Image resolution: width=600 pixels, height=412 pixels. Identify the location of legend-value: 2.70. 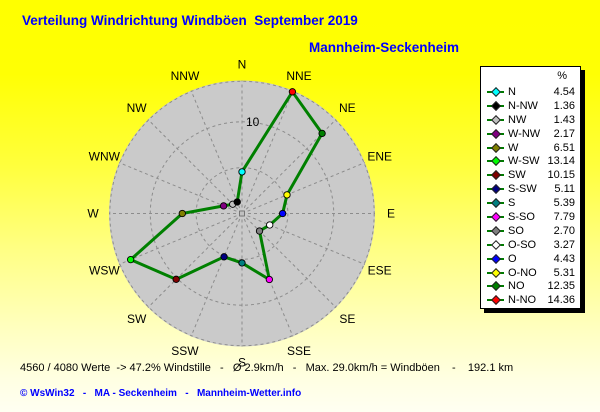
(564, 230).